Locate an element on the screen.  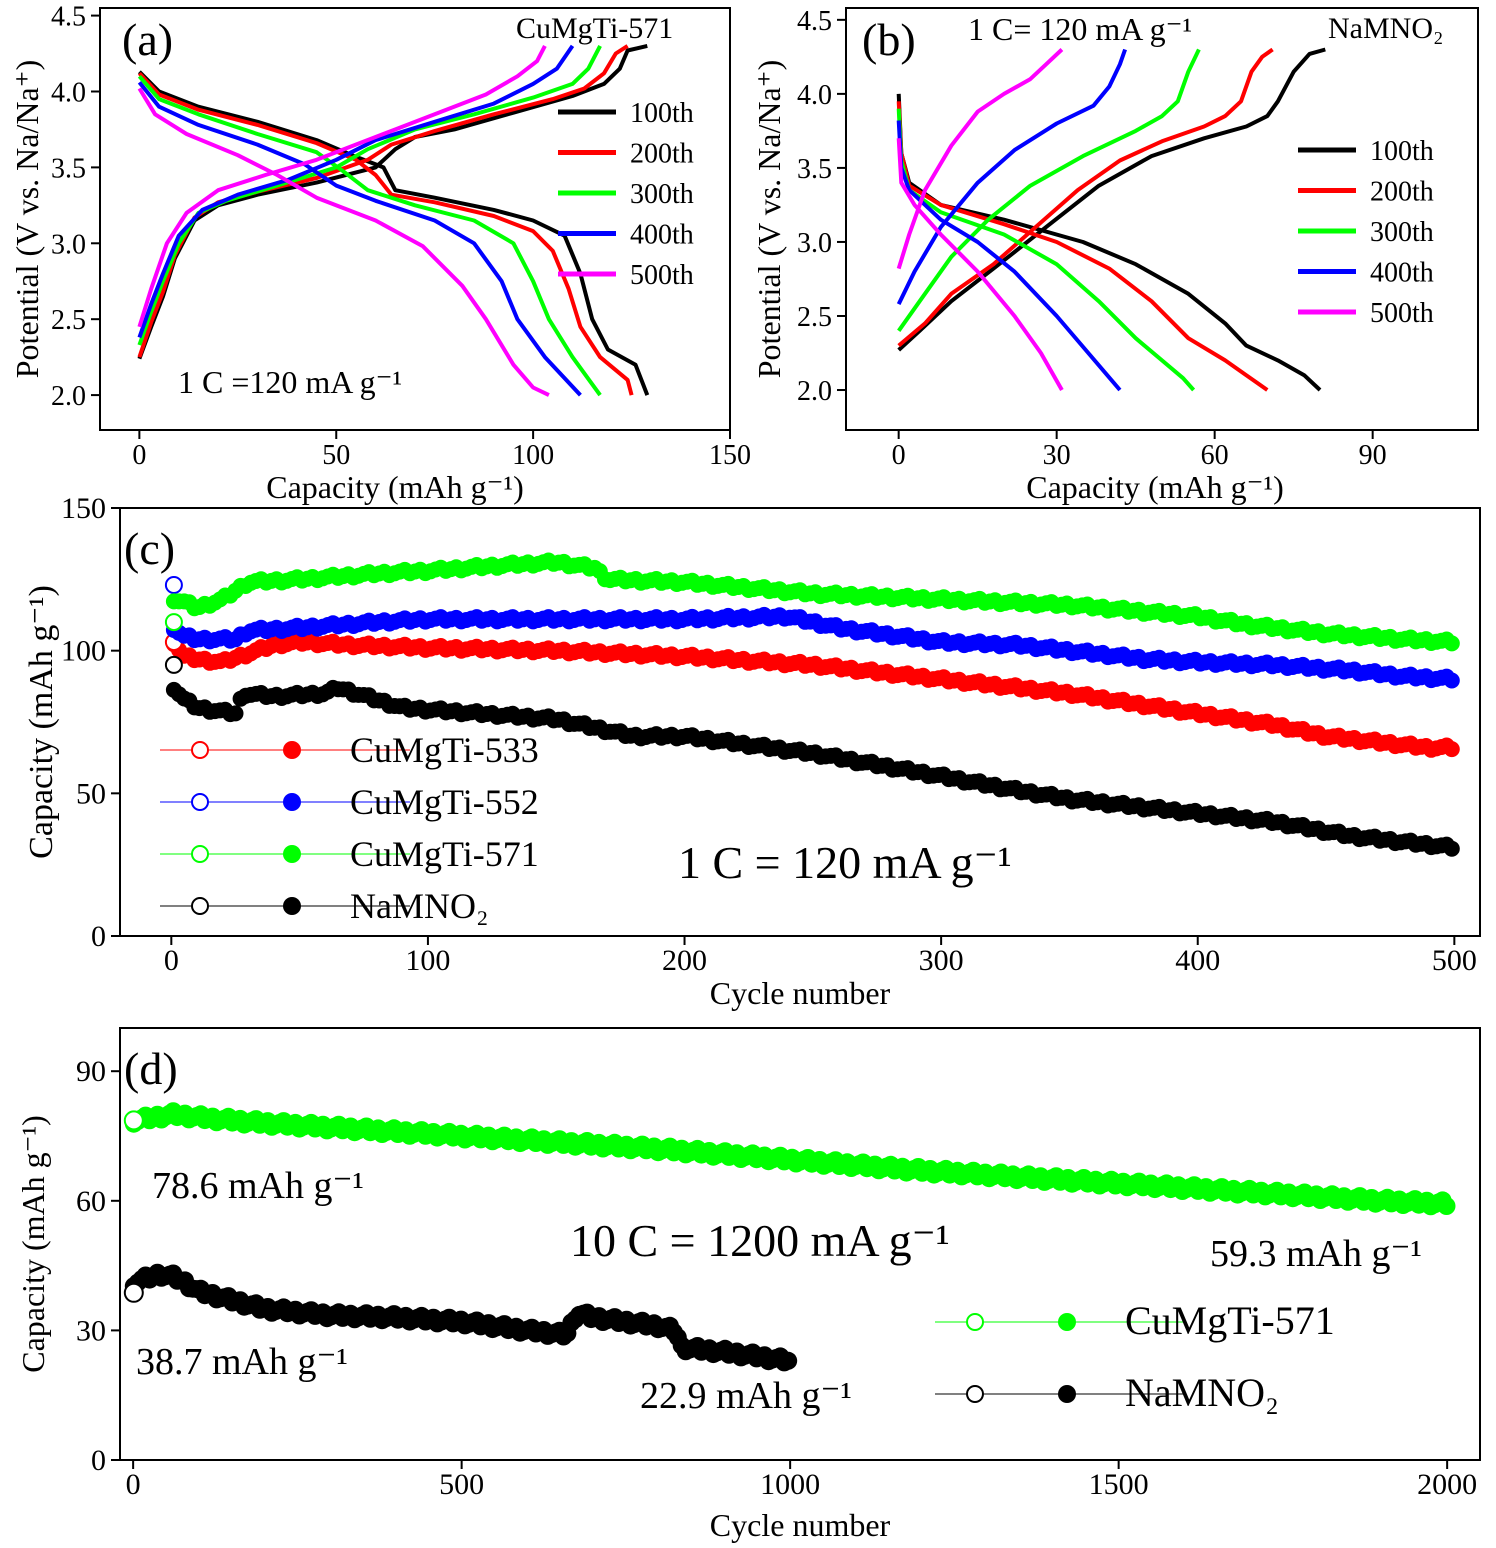
panel-c-y-tick-label: 100 is located at coordinates (83, 651).